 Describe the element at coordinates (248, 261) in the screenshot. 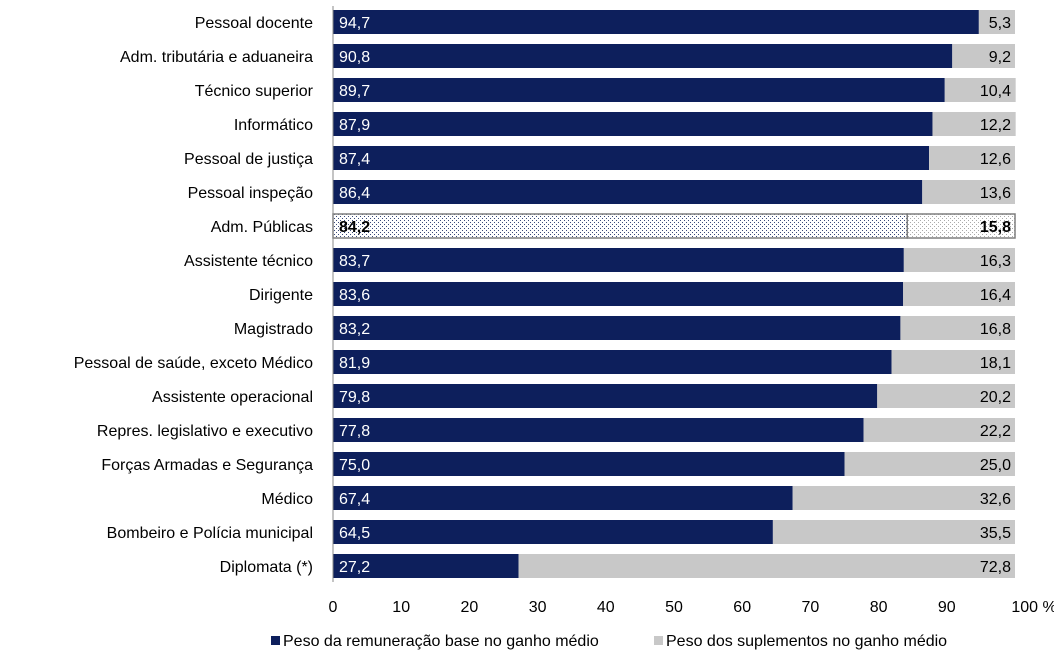

I see `category-label: Assistente técnico` at that location.